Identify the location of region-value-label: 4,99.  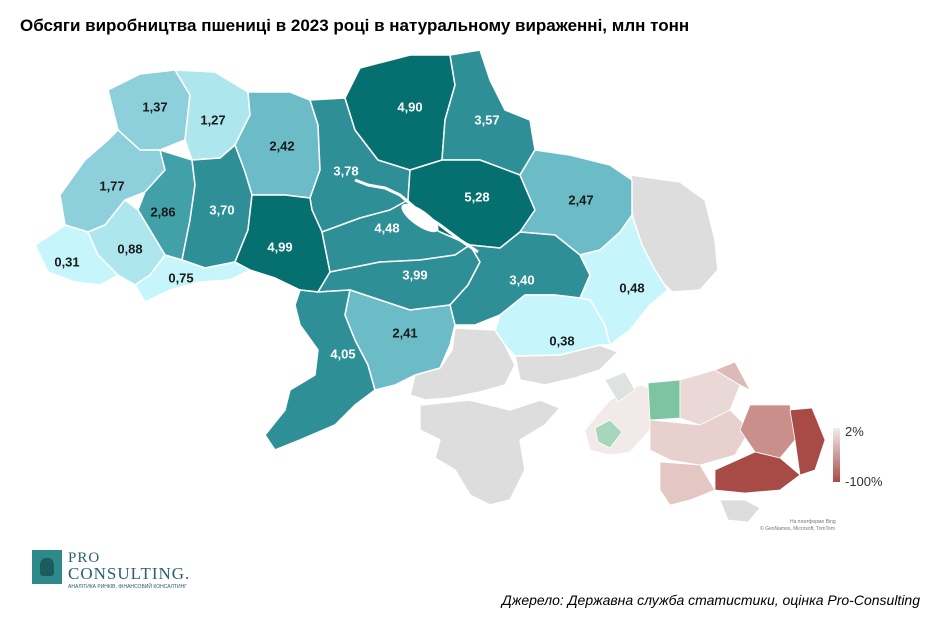
(279, 246).